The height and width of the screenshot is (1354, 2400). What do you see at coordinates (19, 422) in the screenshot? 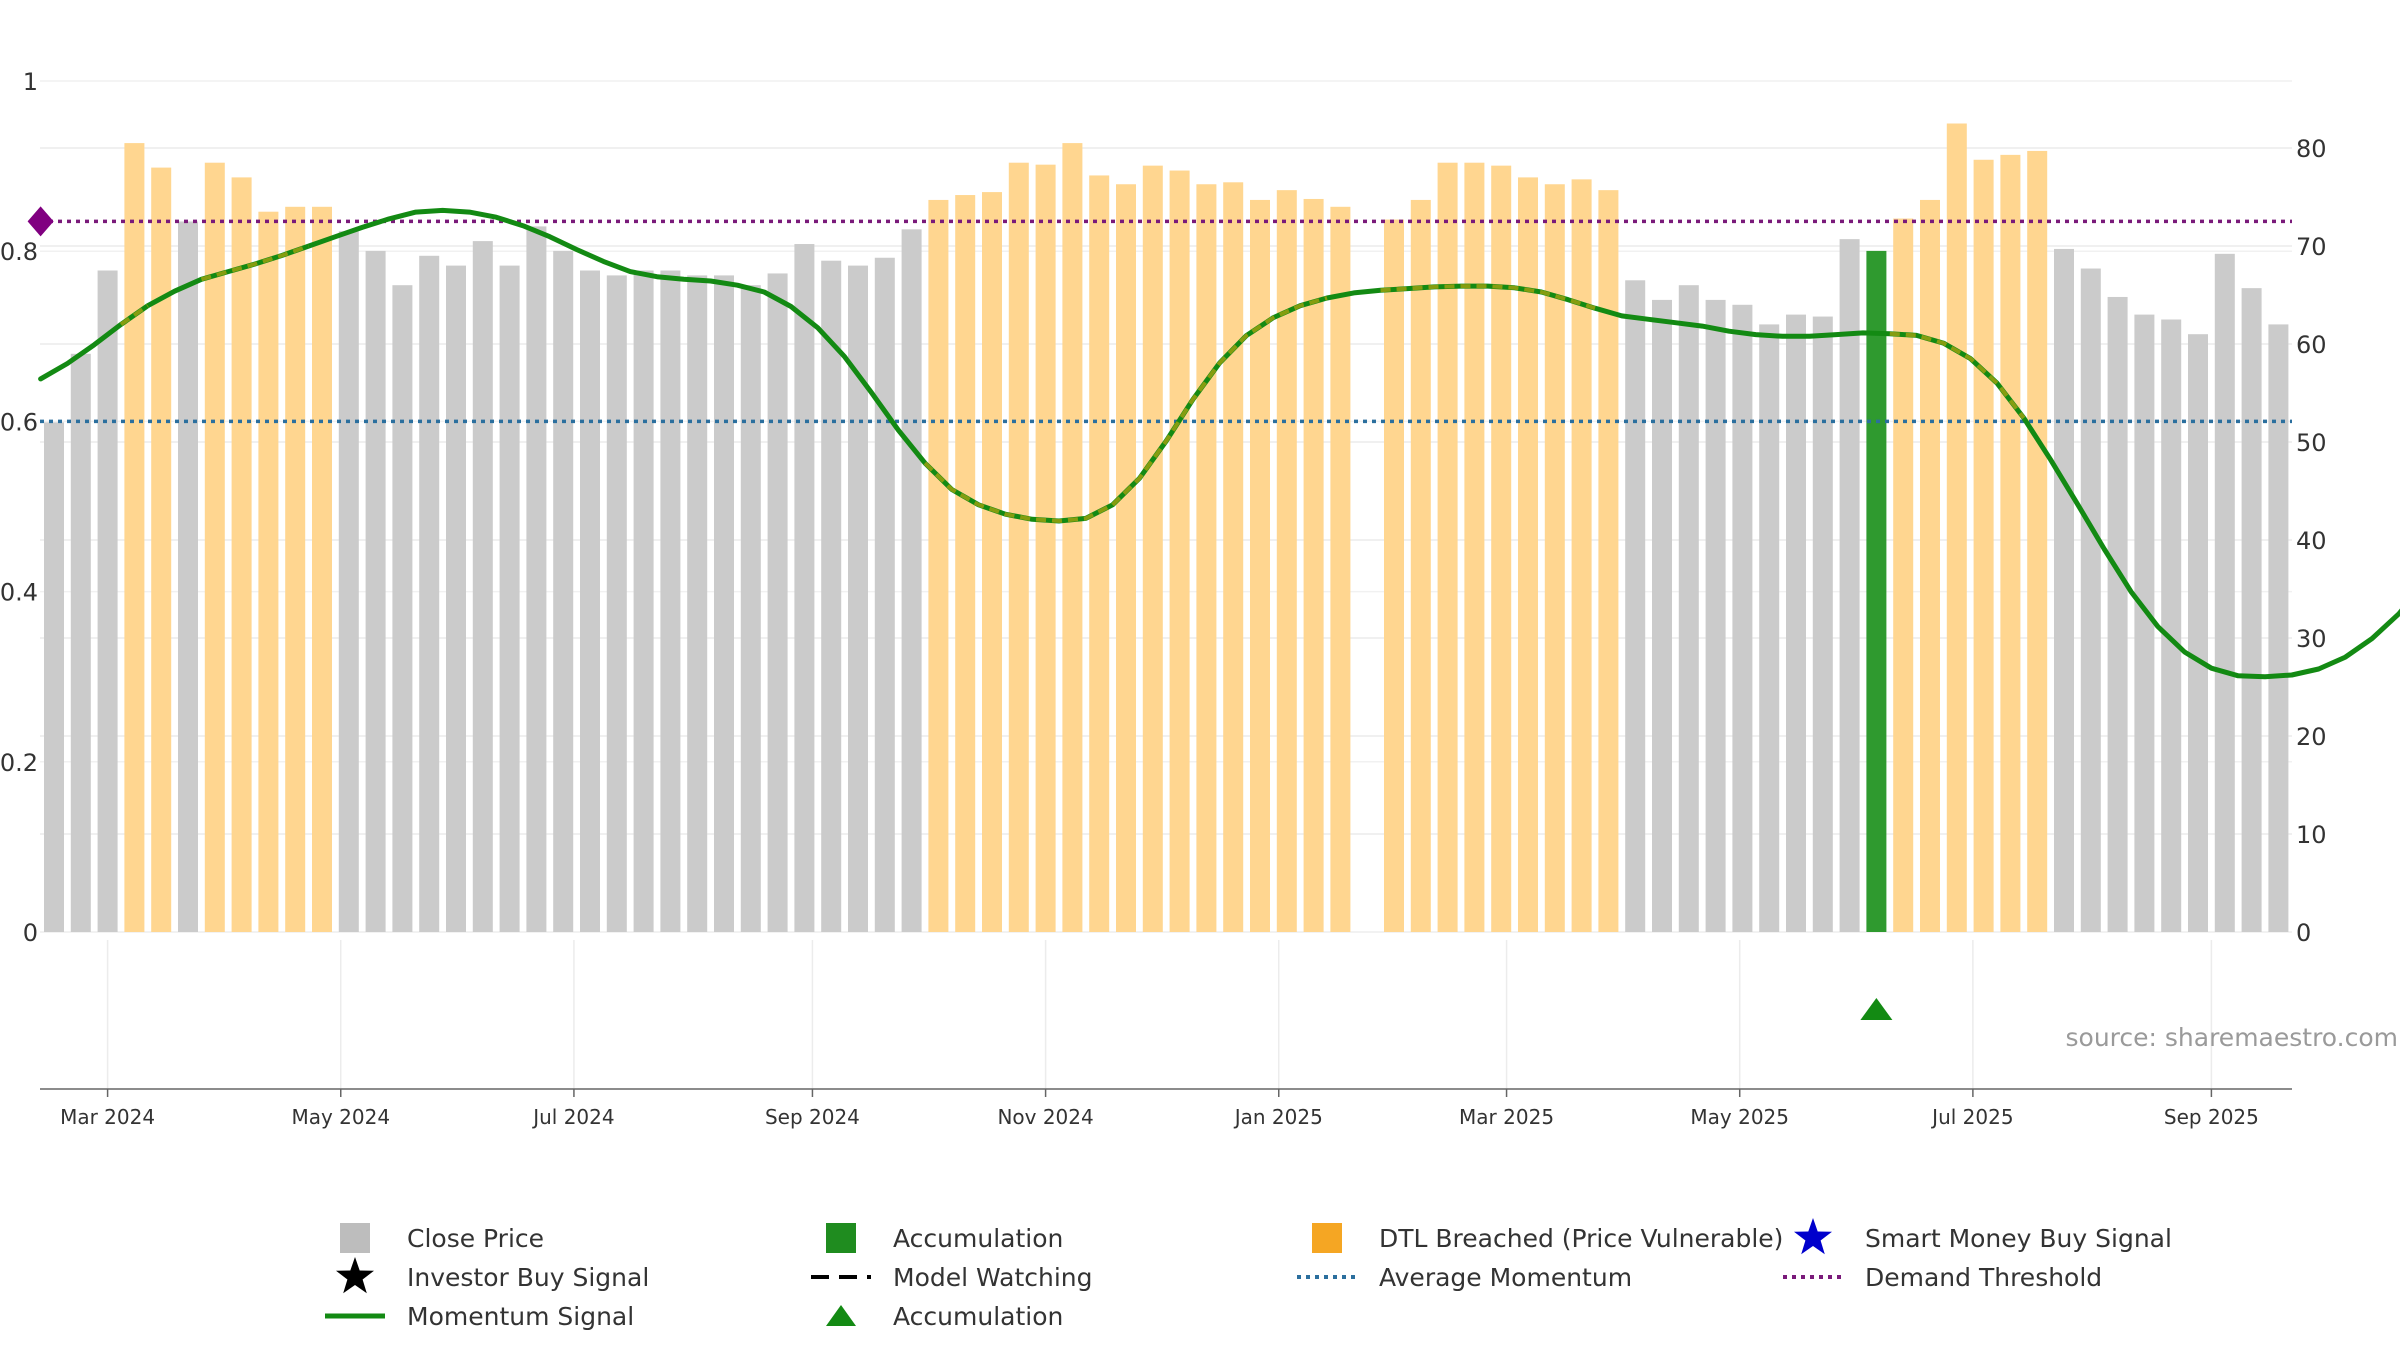
I see `y-left-tick-label: 0.6` at bounding box center [19, 422].